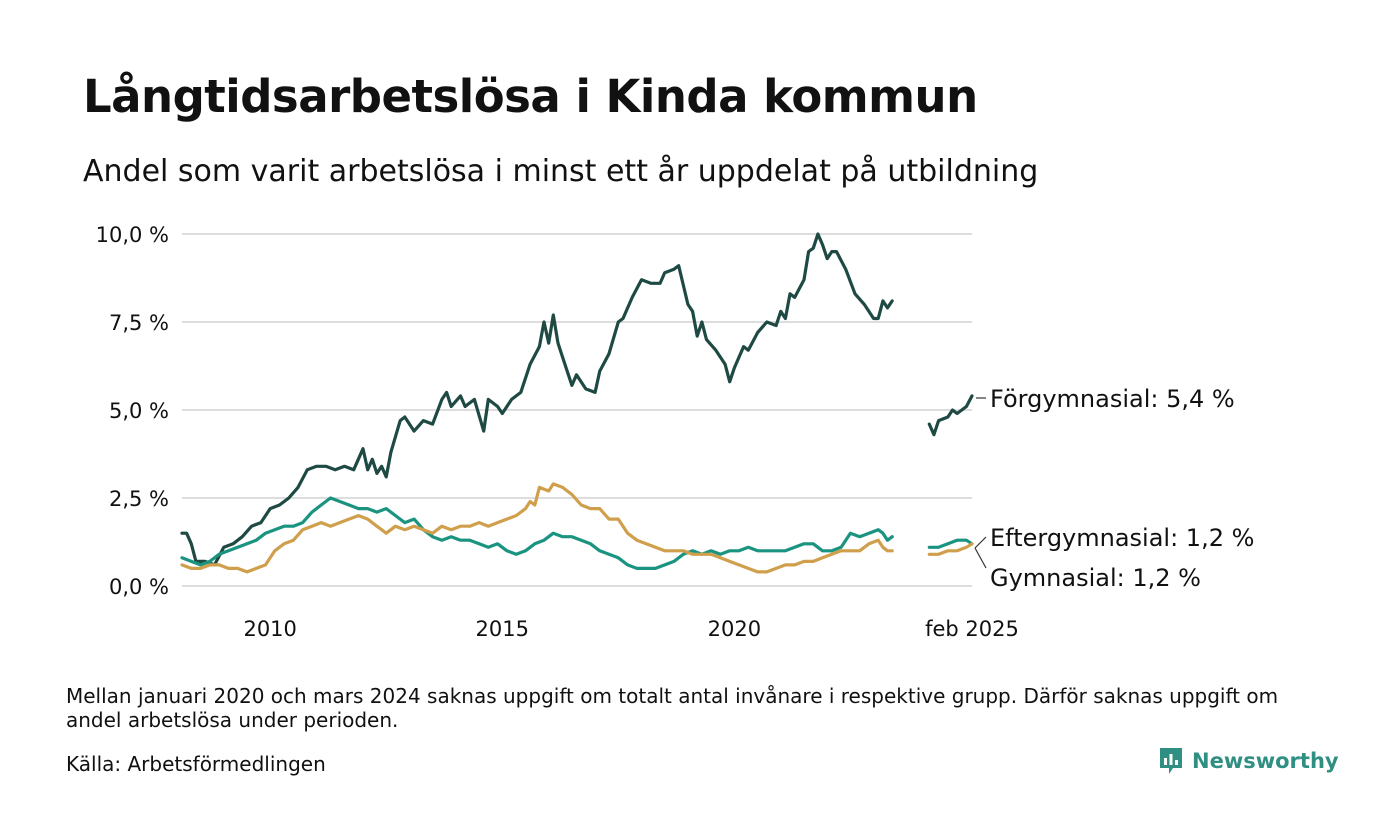  Describe the element at coordinates (139, 587) in the screenshot. I see `y-tick-label: 0,0 %` at that location.